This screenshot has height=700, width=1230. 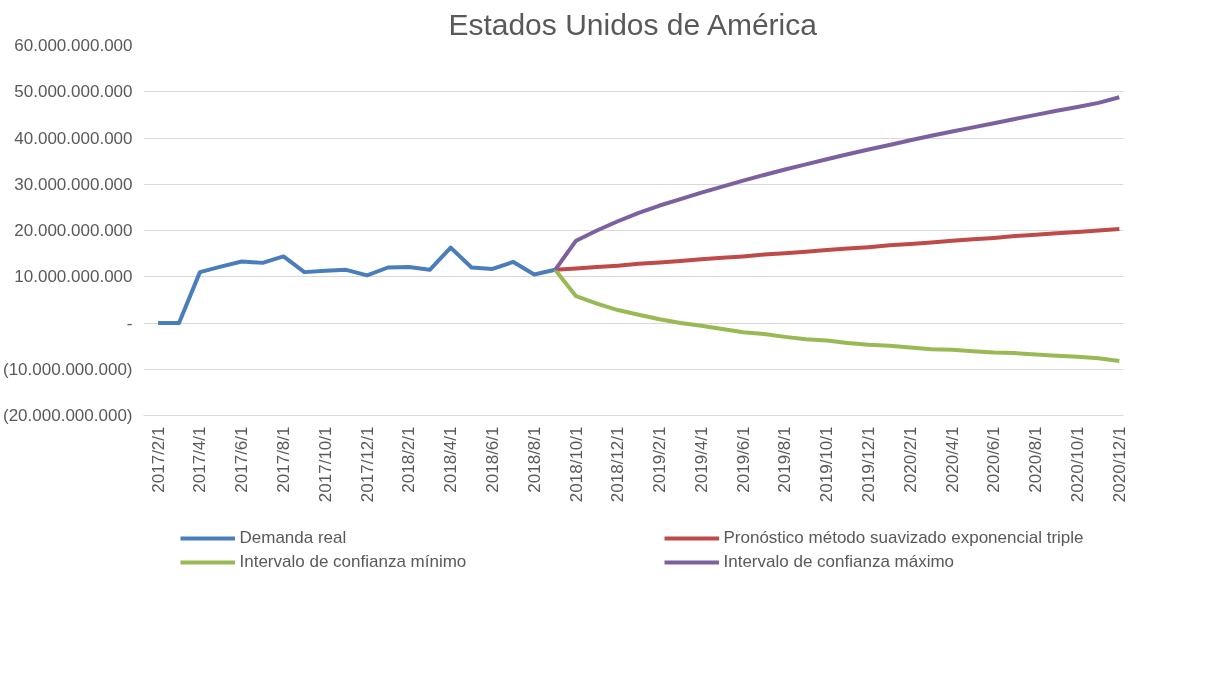 What do you see at coordinates (492, 459) in the screenshot?
I see `x-tick-label: 2018/6/1` at bounding box center [492, 459].